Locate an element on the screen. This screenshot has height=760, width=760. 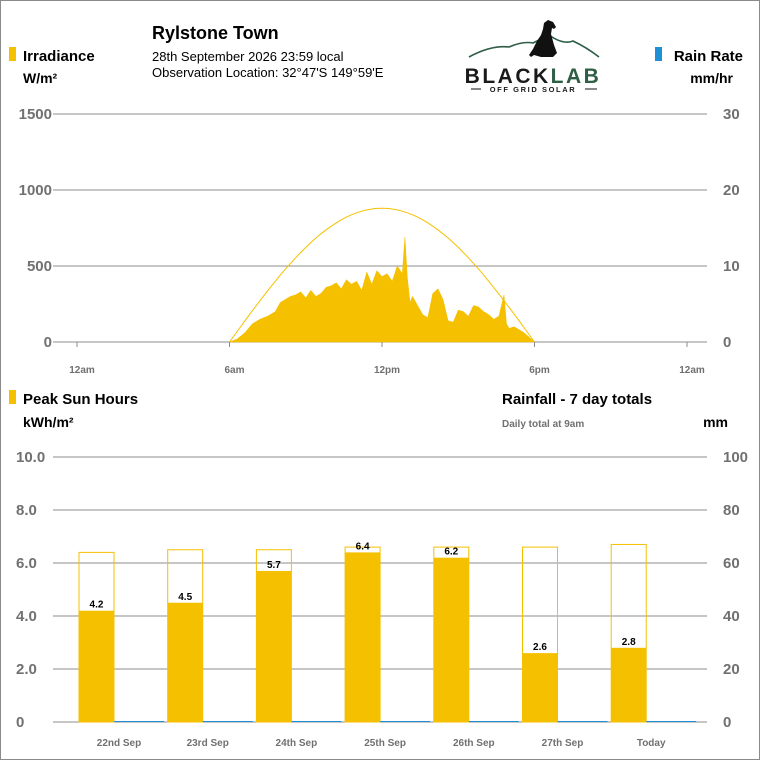
rainfall-unit: mm is located at coordinates (715, 422).